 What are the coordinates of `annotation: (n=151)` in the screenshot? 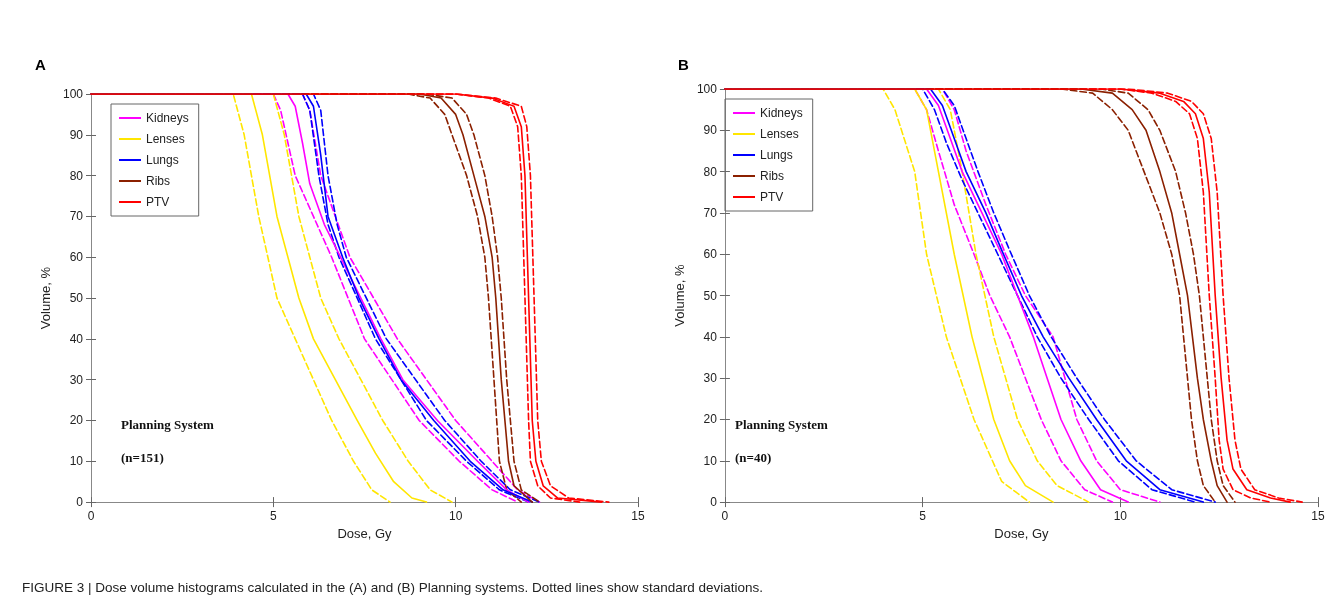 It's located at (142, 457).